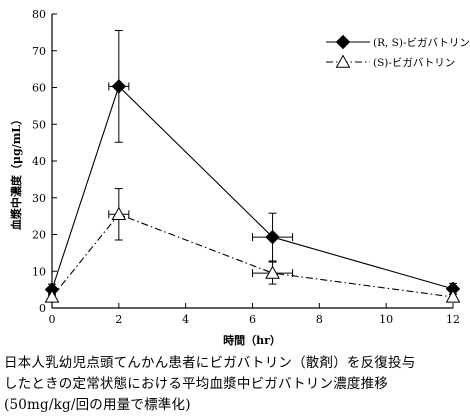 This screenshot has width=470, height=420. What do you see at coordinates (16, 172) in the screenshot?
I see `y-axis-label: 血漿中濃度（μg/mL）` at bounding box center [16, 172].